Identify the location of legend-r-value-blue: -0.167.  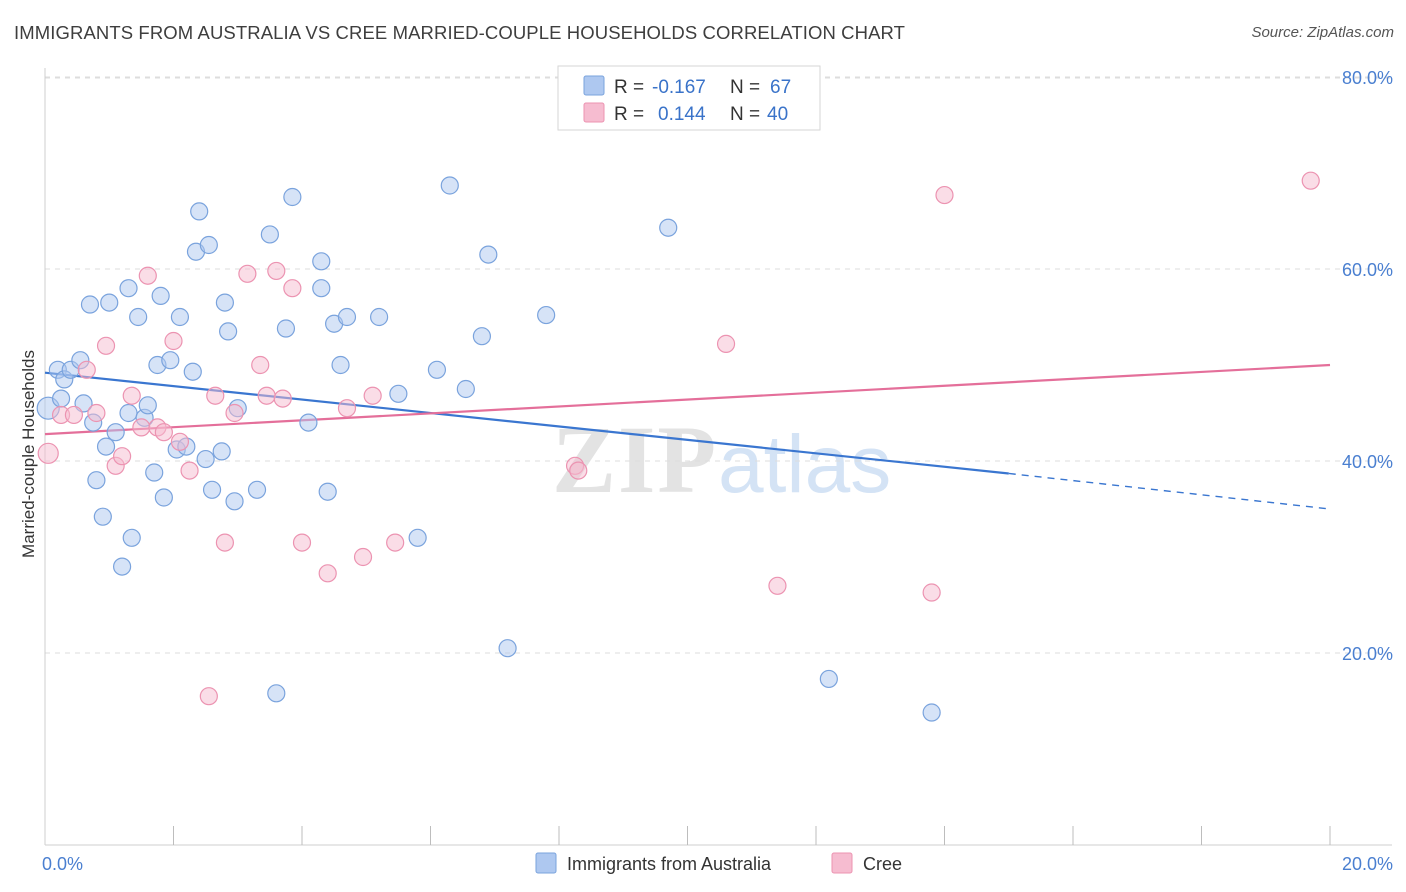
(679, 87).